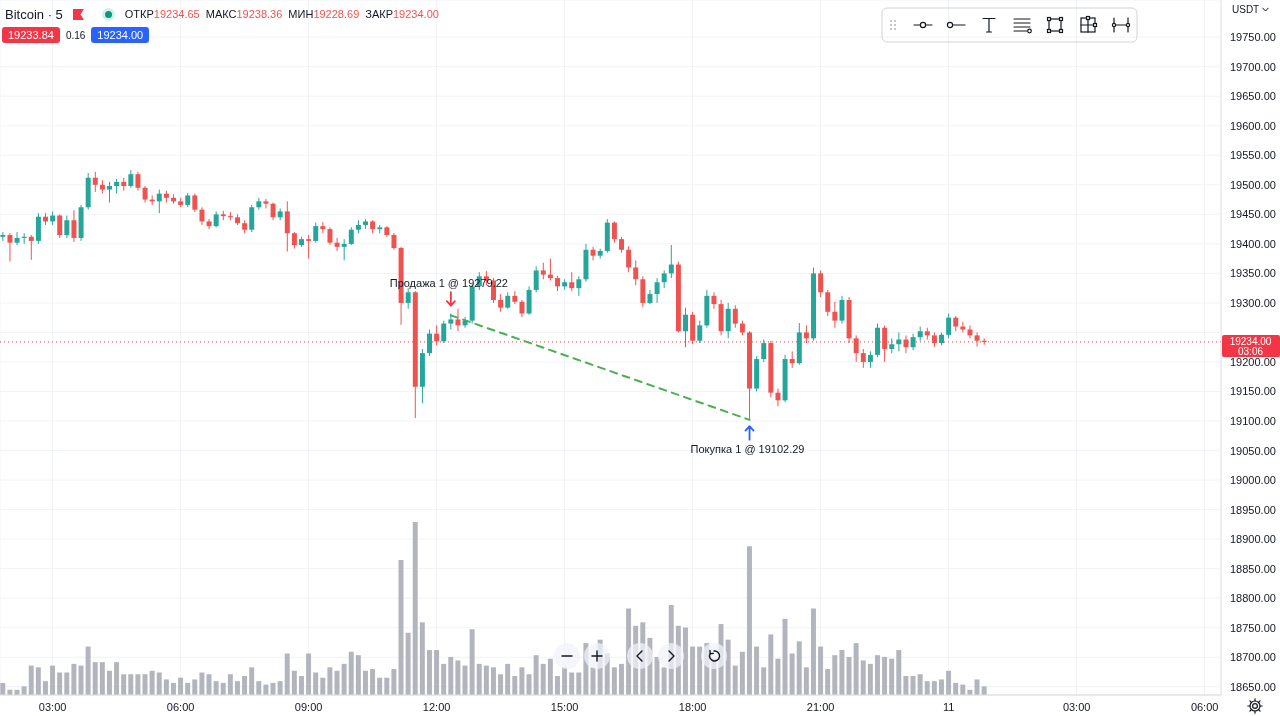  I want to click on text: ОТКР19234.65 МАКС19238.36 МИН19228.69 ЗАКР19234.00, so click(281, 14).